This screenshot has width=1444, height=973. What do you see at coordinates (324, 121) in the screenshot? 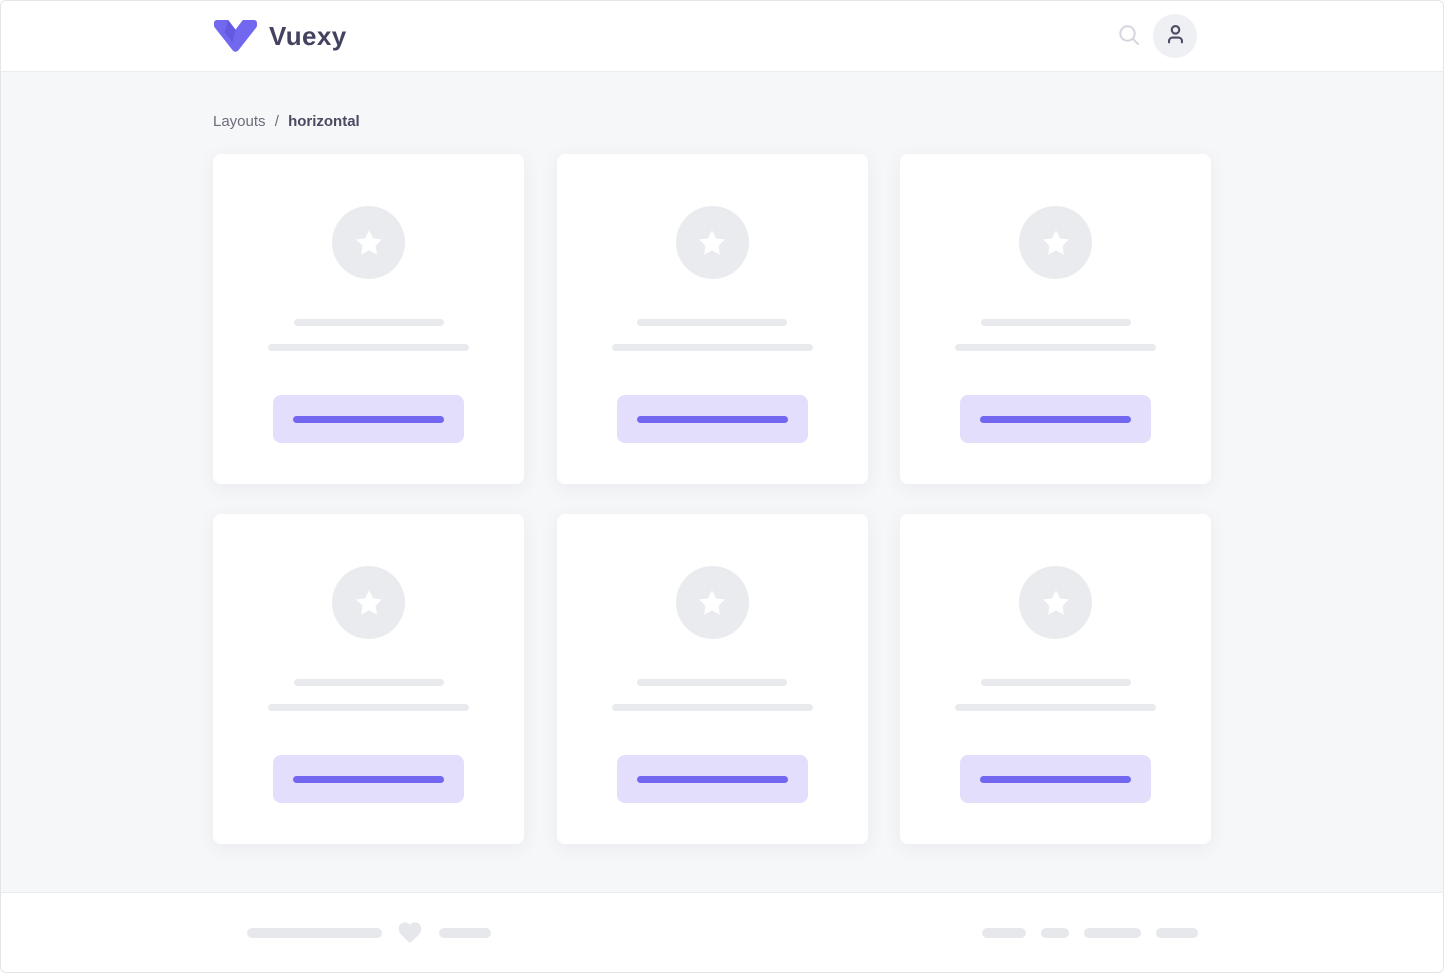
I see `breadcrumb-current: horizontal` at bounding box center [324, 121].